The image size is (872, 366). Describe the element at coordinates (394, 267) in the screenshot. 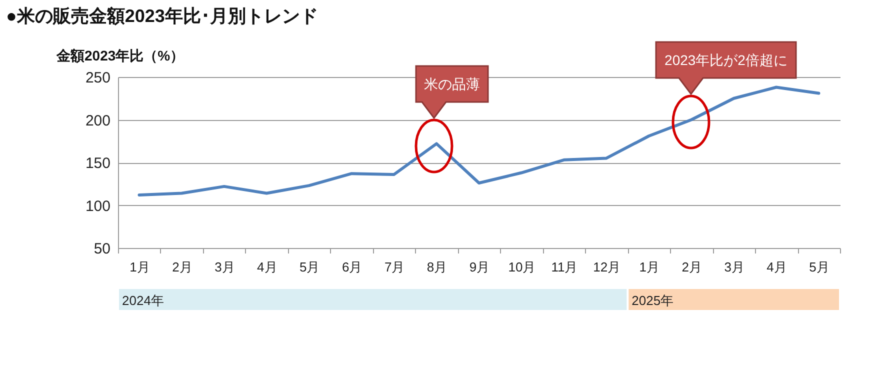

I see `x-tick-label: 7月` at that location.